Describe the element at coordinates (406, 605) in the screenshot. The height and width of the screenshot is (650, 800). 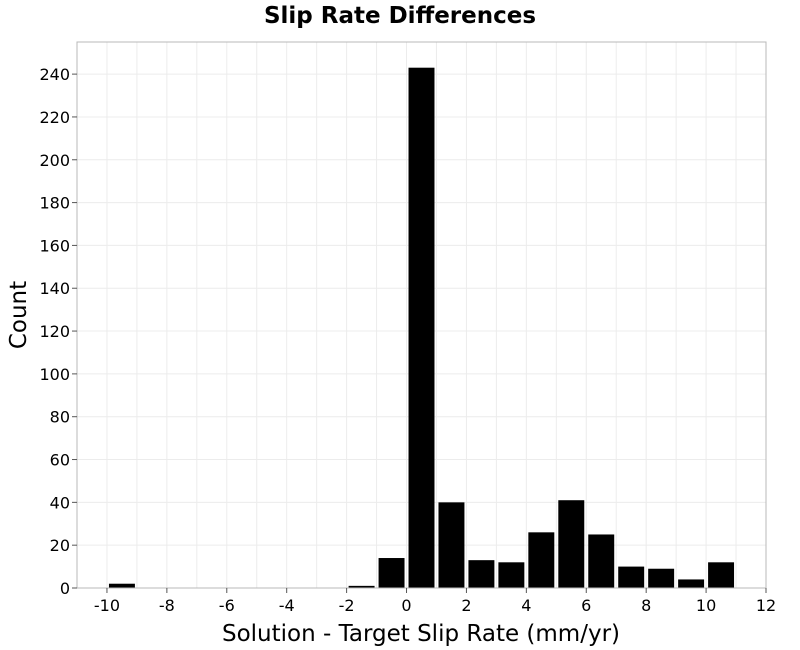
I see `x-tick-label: 0` at that location.